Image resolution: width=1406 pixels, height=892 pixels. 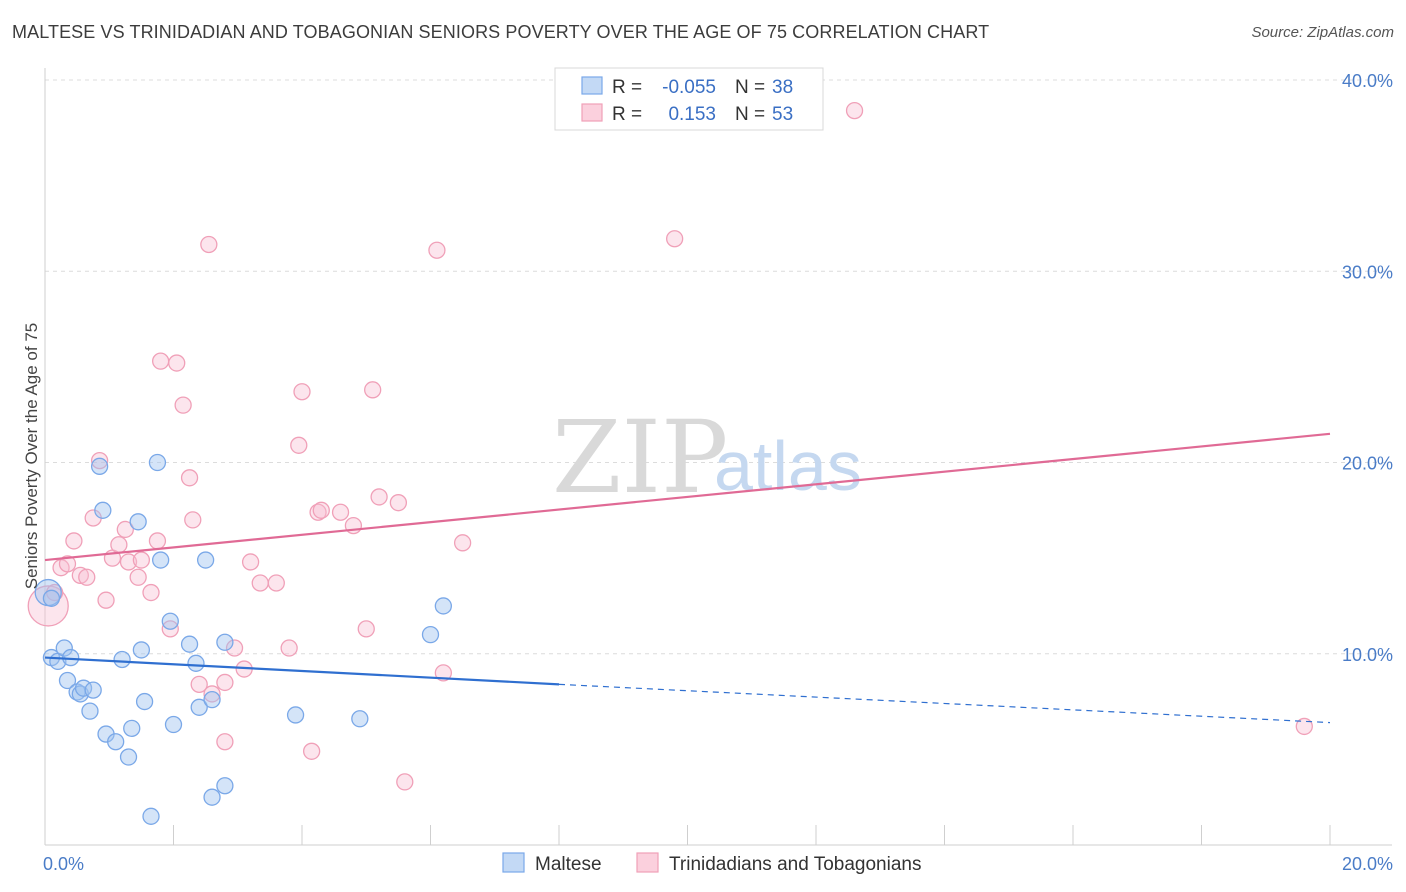 What do you see at coordinates (592, 85) in the screenshot?
I see `legend-swatch-maltese` at bounding box center [592, 85].